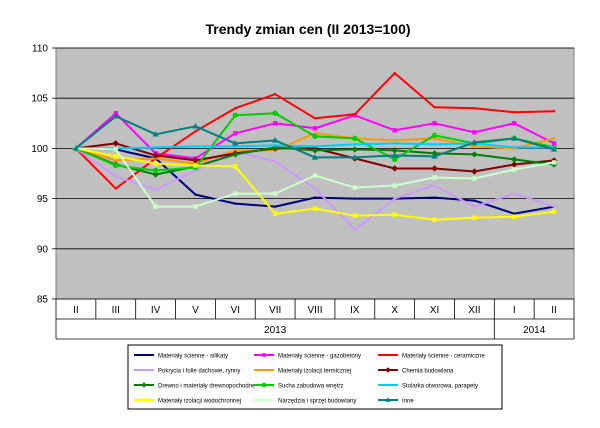 This screenshot has height=428, width=600. Describe the element at coordinates (355, 310) in the screenshot. I see `x-tick-label: IX` at that location.